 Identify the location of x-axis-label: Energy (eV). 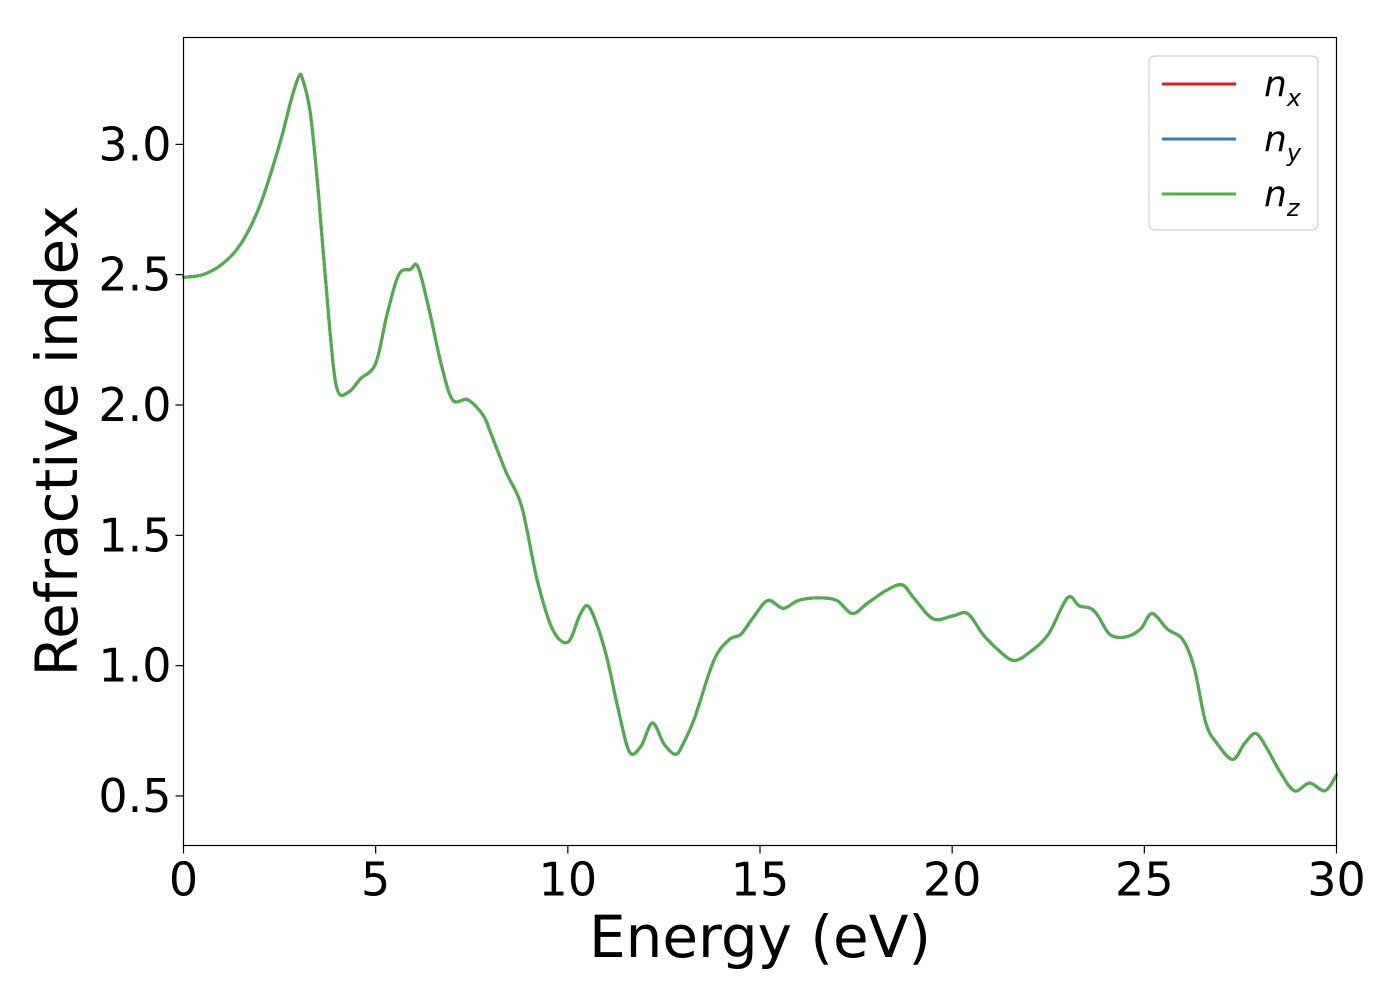
(760, 937).